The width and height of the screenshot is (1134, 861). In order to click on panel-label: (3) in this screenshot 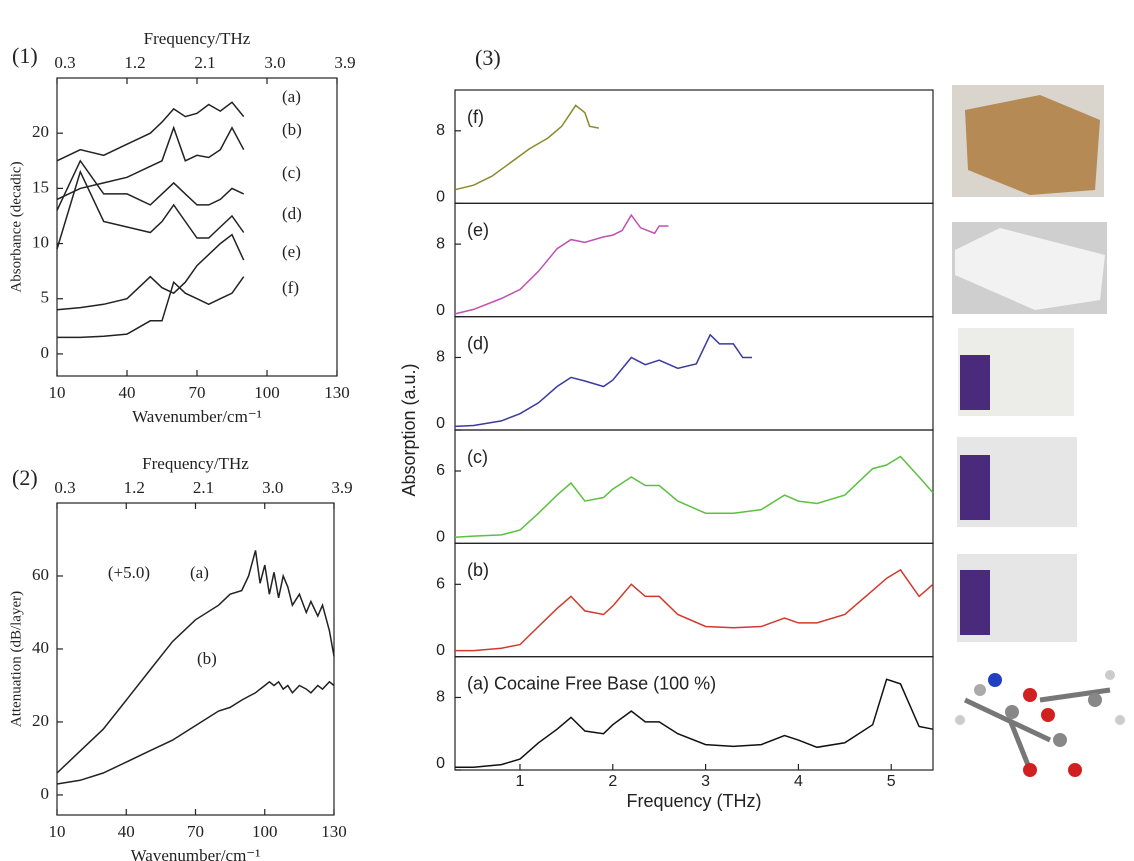, I will do `click(488, 57)`.